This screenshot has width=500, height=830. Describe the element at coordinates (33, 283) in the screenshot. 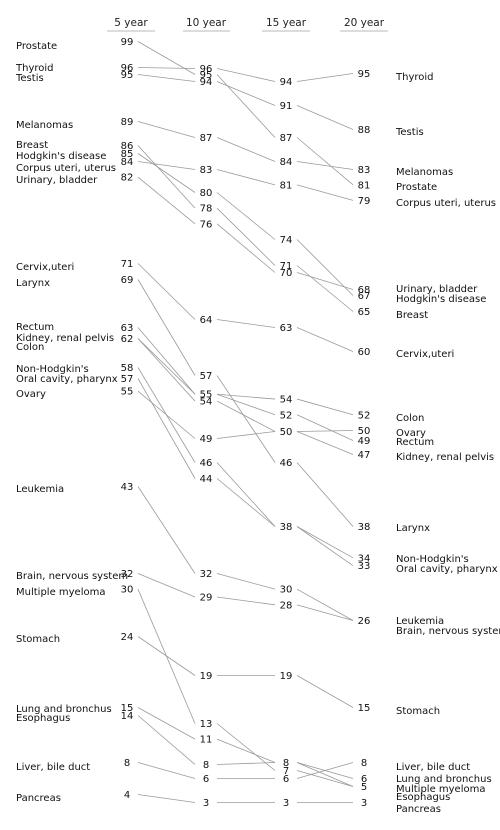

I see `left-label: Larynx` at that location.